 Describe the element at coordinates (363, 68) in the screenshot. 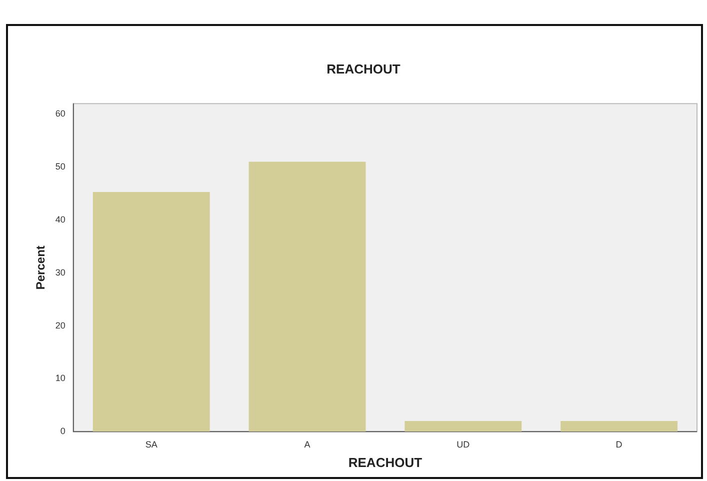

I see `chart-title: REACHOUT` at that location.